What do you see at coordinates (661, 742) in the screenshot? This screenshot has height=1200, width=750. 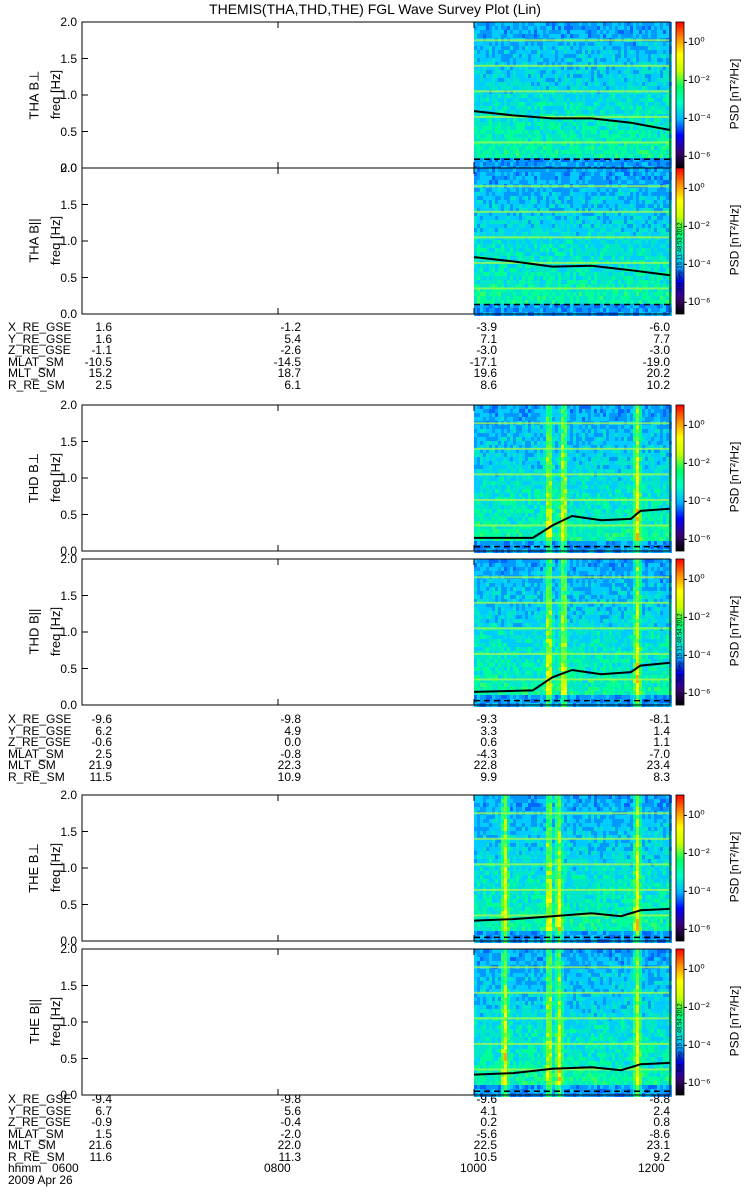 I see `ephemeris-value: 1.1` at bounding box center [661, 742].